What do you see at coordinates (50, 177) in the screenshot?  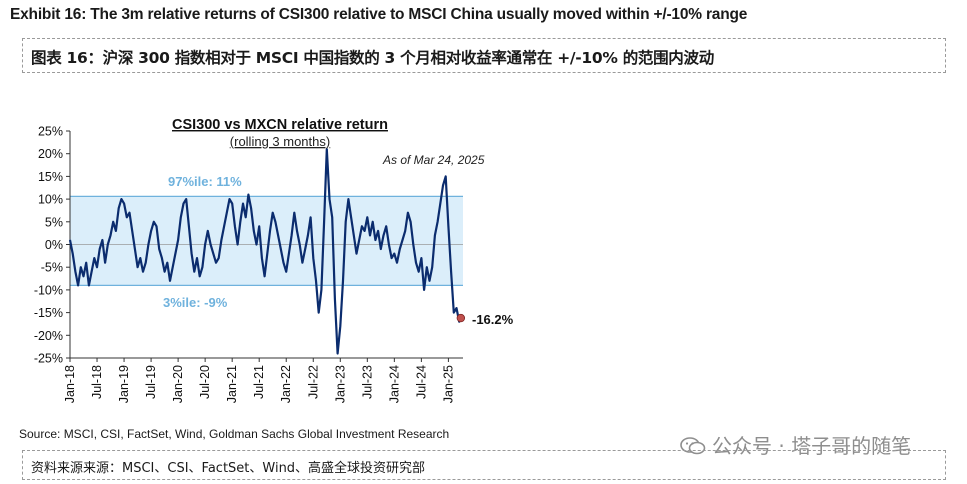 I see `y-tick-label: 15%` at bounding box center [50, 177].